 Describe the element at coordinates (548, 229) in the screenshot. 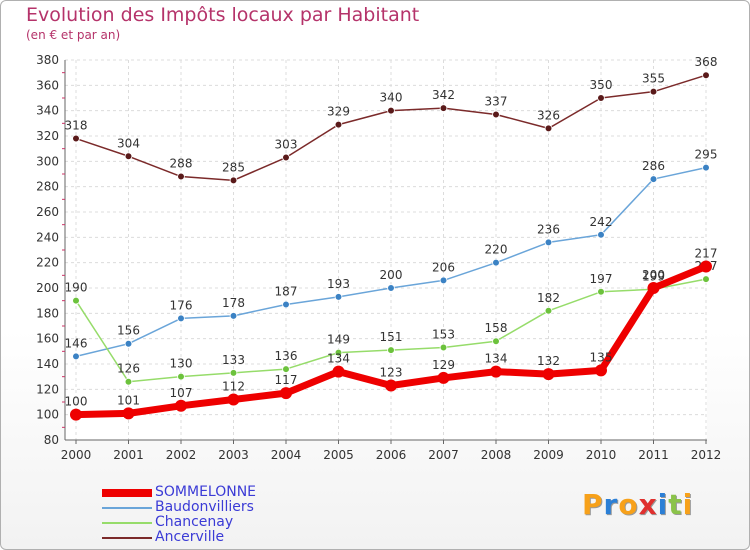

I see `data-label: 236` at that location.